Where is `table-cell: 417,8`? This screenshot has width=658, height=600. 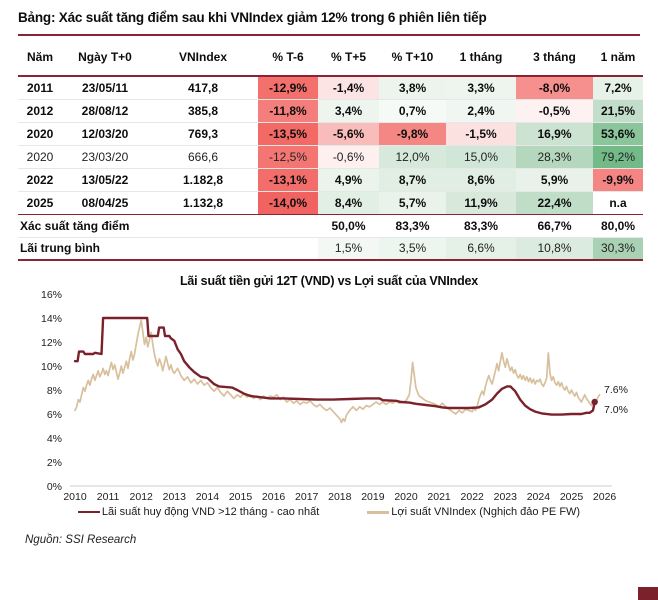 table-cell: 417,8 is located at coordinates (203, 87).